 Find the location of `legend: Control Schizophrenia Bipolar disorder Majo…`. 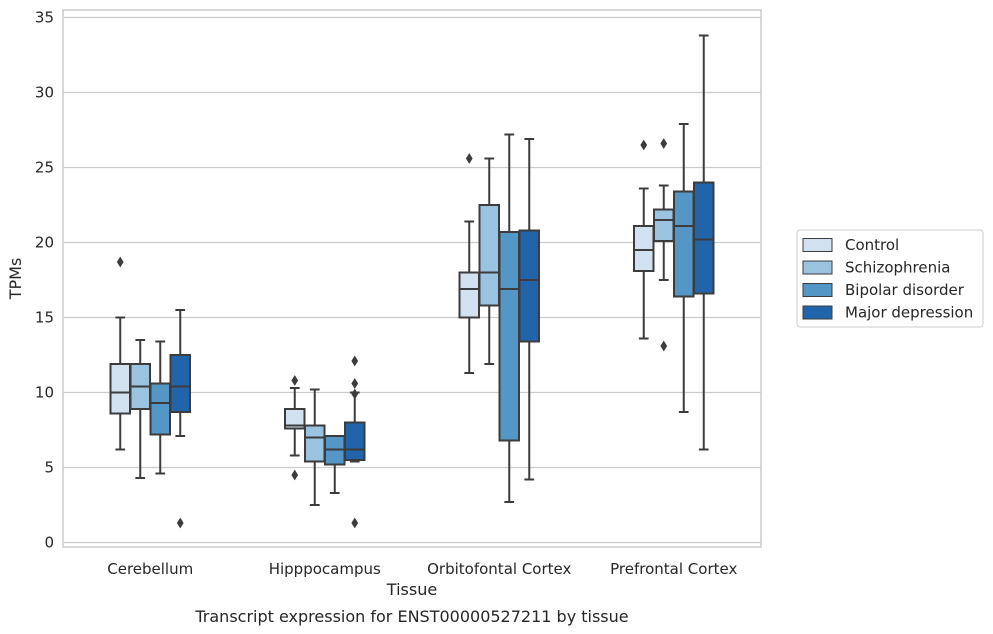

legend: Control Schizophrenia Bipolar disorder Majo… is located at coordinates (890, 278).